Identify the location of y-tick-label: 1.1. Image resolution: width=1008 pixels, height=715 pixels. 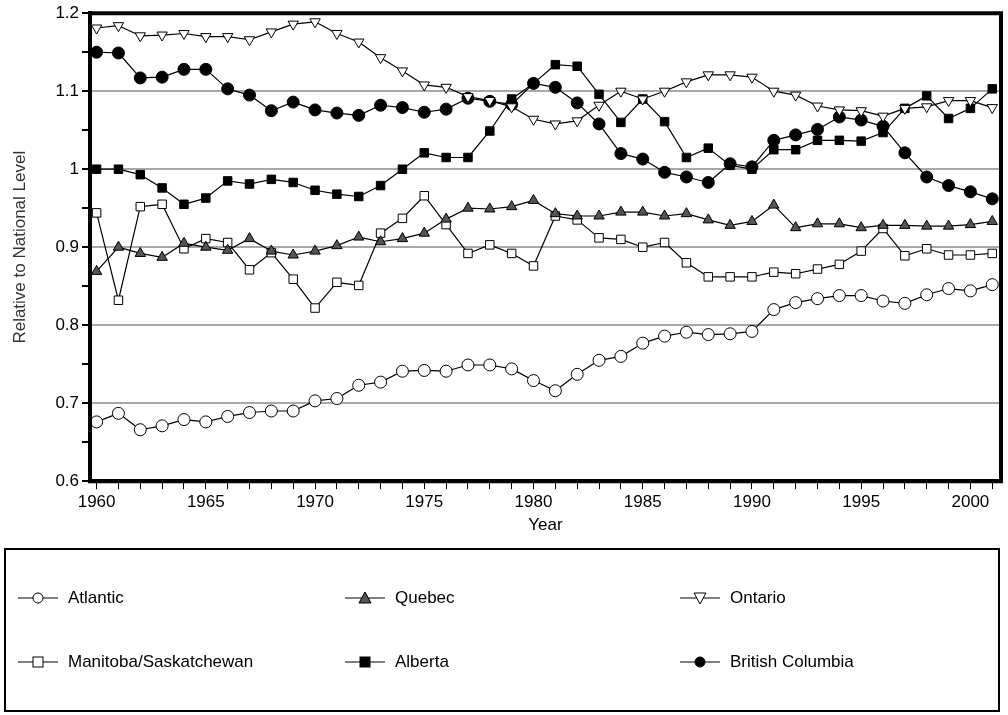
(67, 90).